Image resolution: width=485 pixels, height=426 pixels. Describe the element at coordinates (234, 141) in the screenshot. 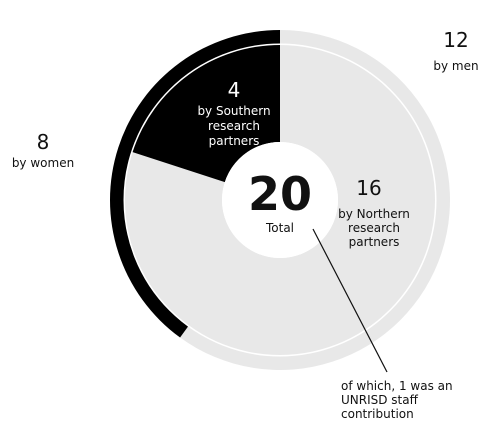

I see `southern-text-line-3: partners` at that location.